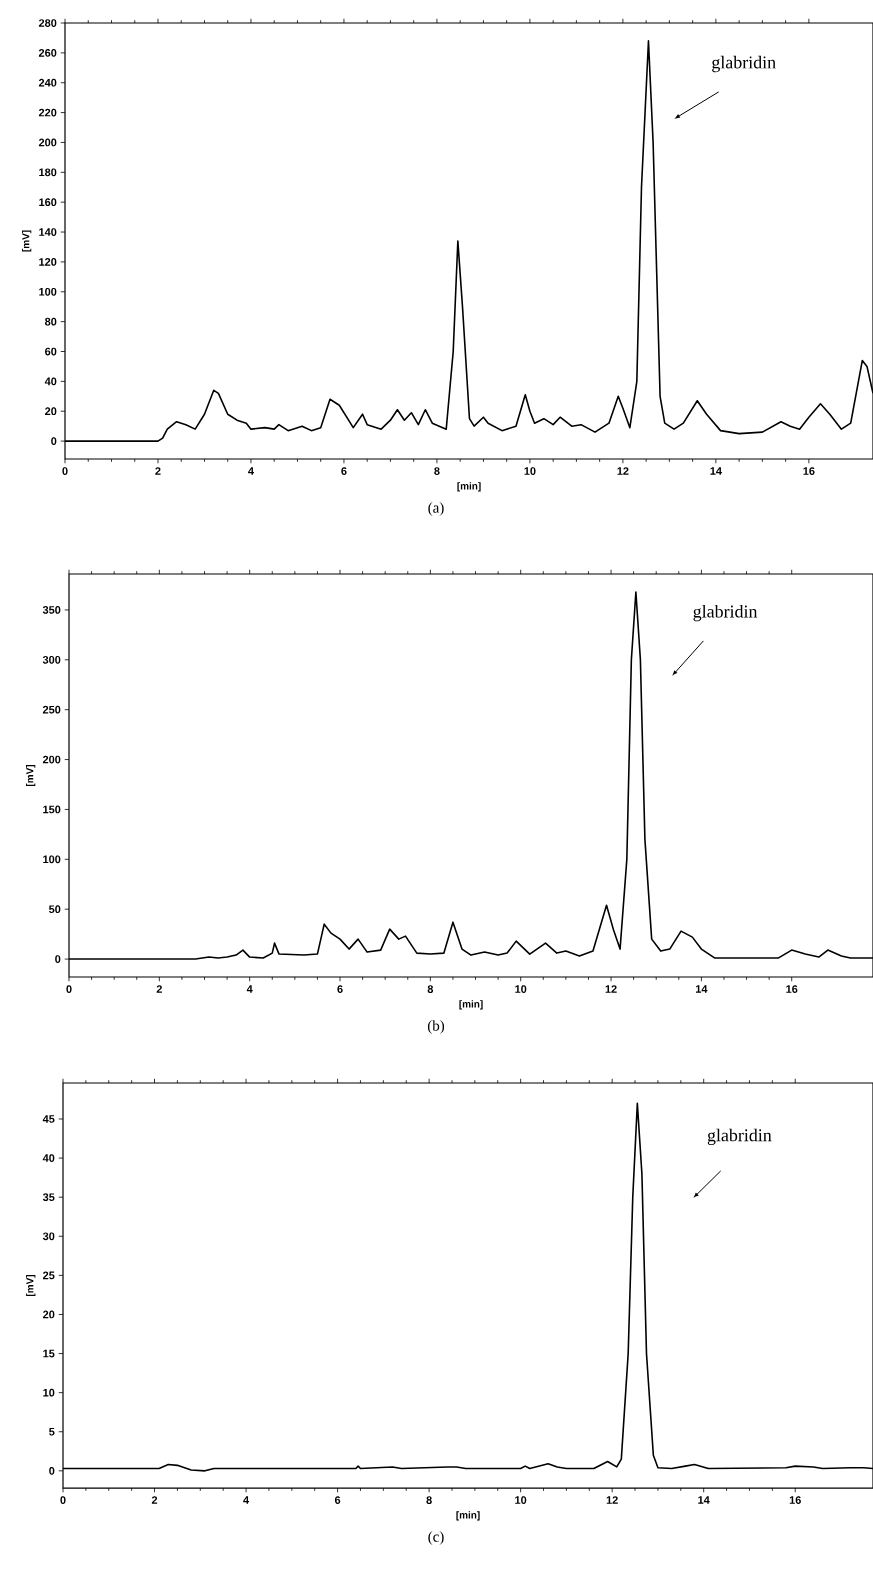  I want to click on y-tick-label: 30, so click(48, 1236).